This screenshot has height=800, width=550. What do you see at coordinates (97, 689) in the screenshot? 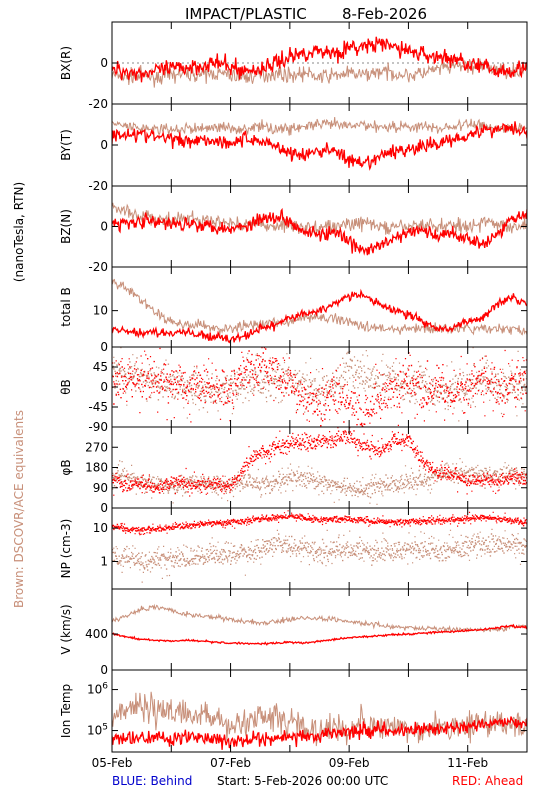
I see `y-tick-label: 106` at bounding box center [97, 689].